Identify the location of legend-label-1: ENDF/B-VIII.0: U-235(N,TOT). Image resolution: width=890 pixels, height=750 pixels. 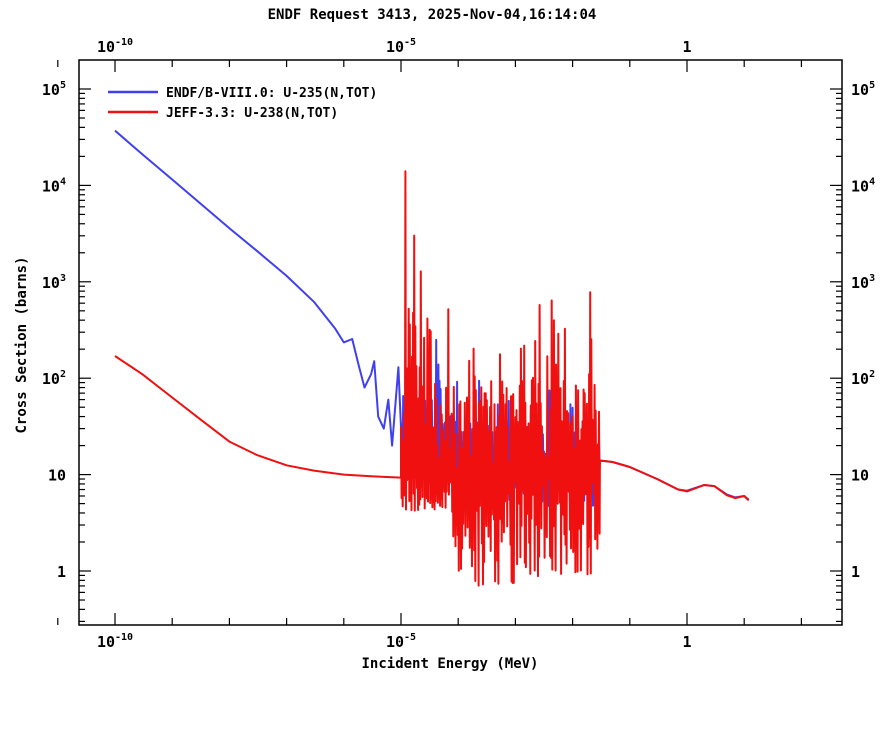
(271, 93).